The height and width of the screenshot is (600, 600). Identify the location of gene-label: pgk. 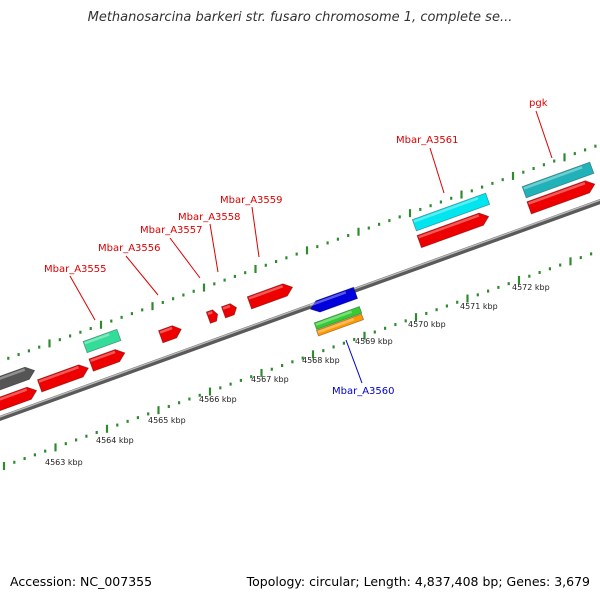
(538, 103).